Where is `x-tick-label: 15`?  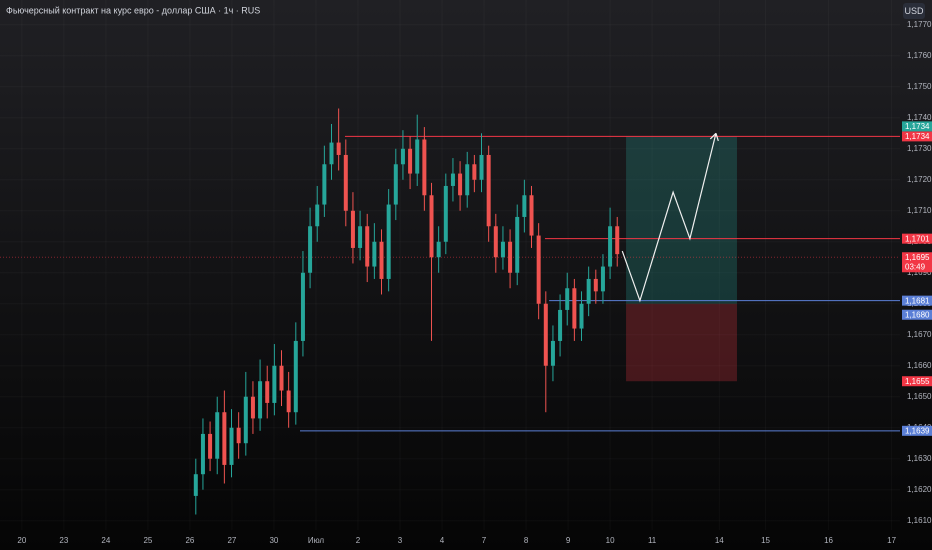 x-tick-label: 15 is located at coordinates (765, 540).